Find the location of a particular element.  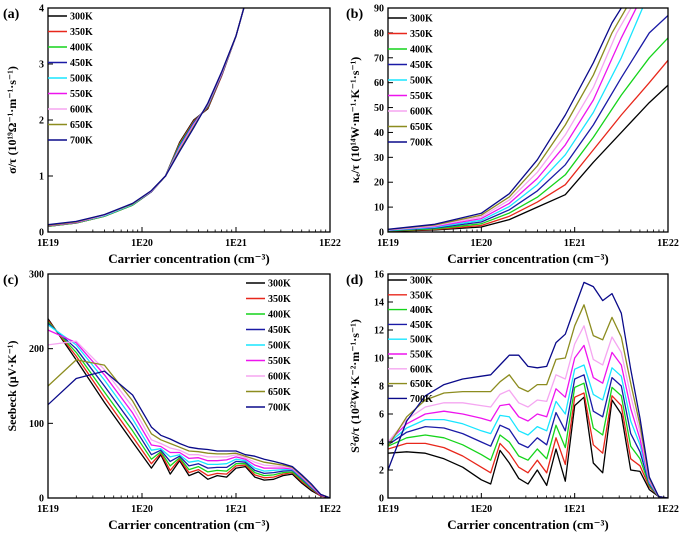

y-tick-label: 90 is located at coordinates (379, 9).